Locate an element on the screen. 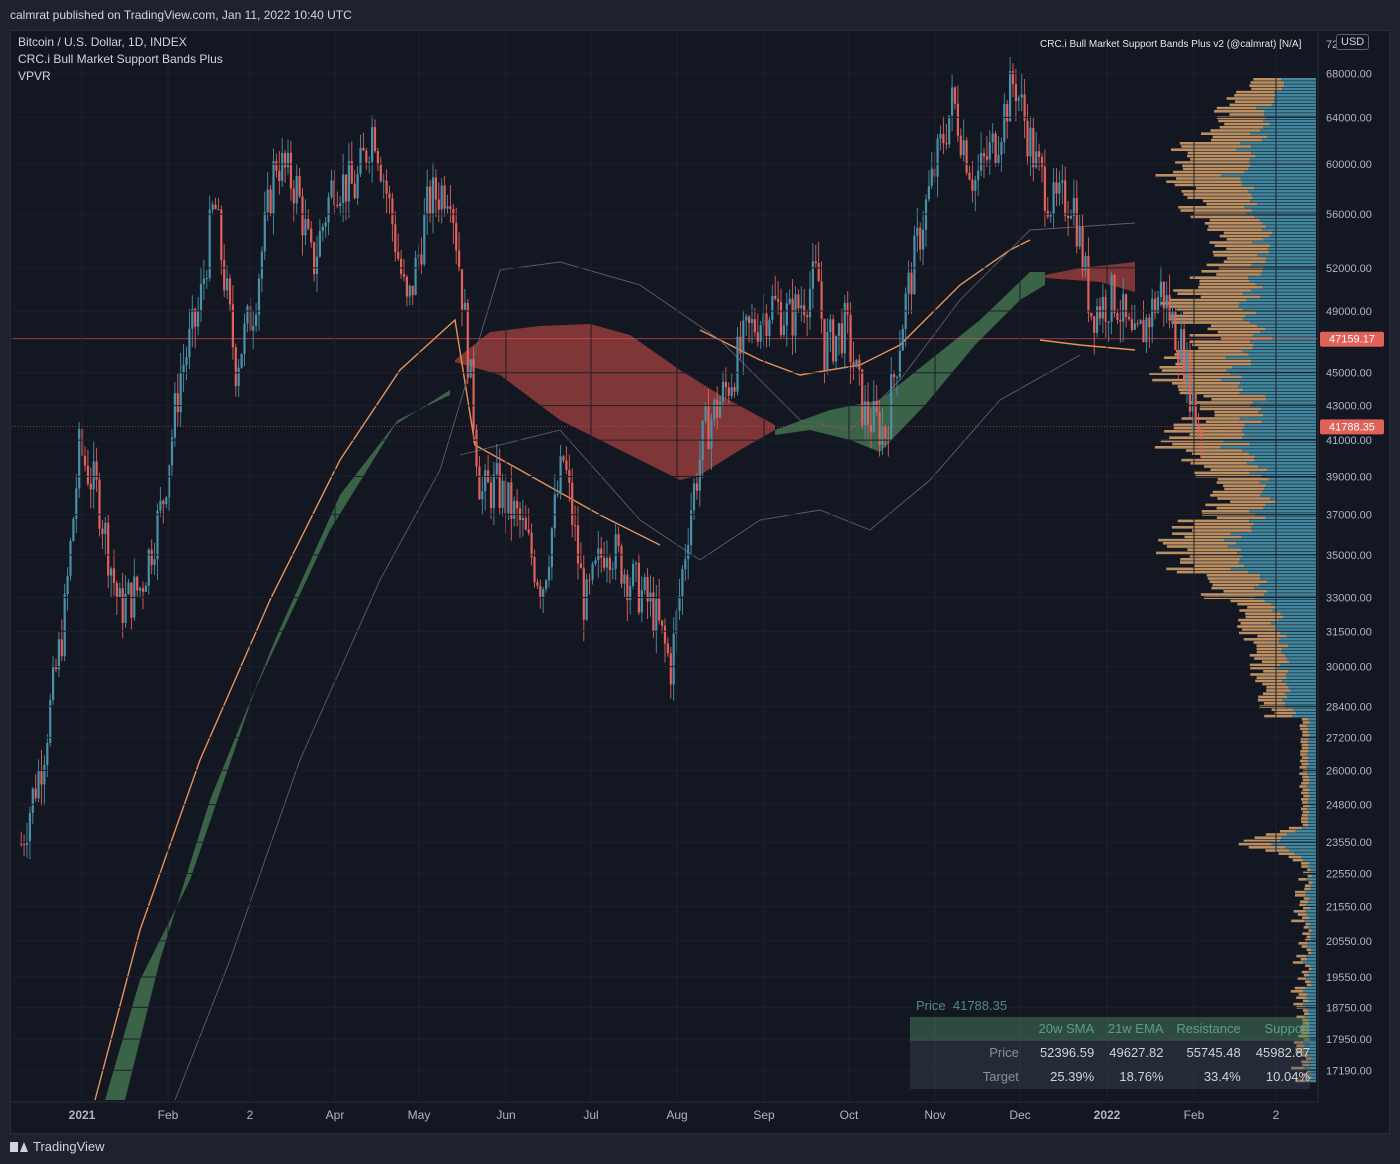 Image resolution: width=1400 pixels, height=1164 pixels. currency-button: USD is located at coordinates (1353, 42).